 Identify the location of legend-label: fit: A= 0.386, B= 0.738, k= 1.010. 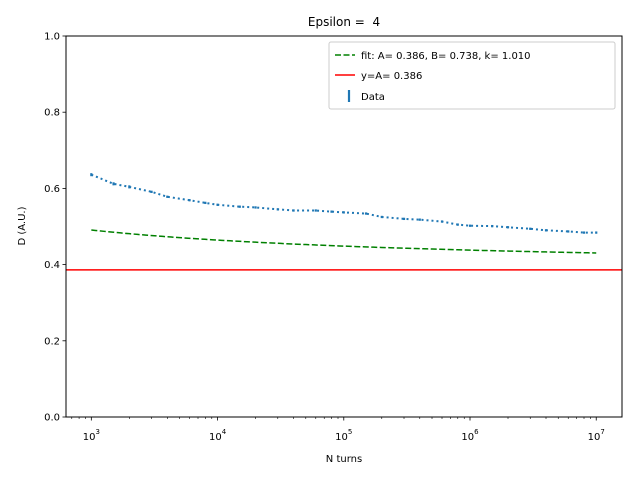
(446, 56).